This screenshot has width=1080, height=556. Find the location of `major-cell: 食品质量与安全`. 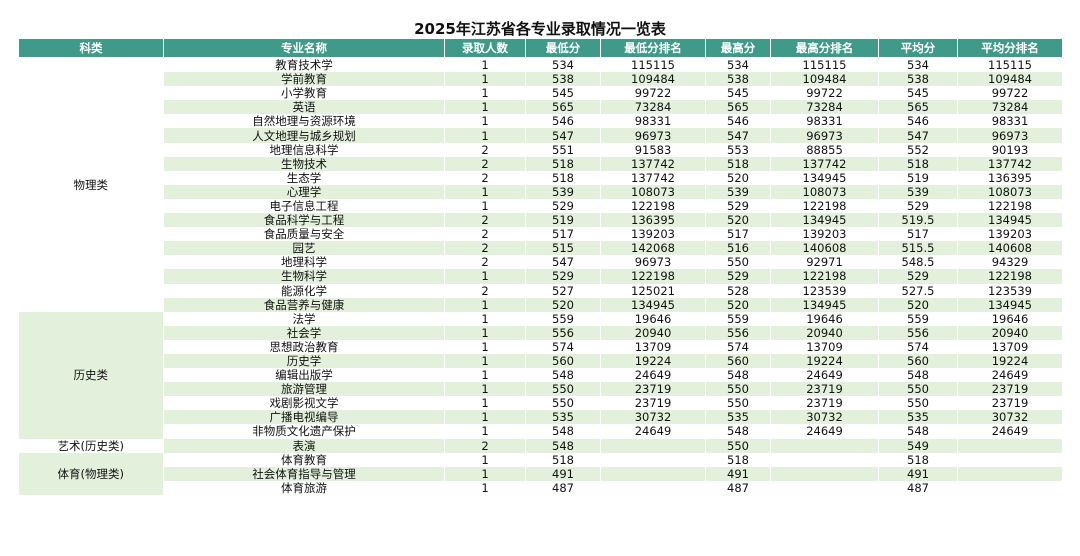

major-cell: 食品质量与安全 is located at coordinates (304, 234).